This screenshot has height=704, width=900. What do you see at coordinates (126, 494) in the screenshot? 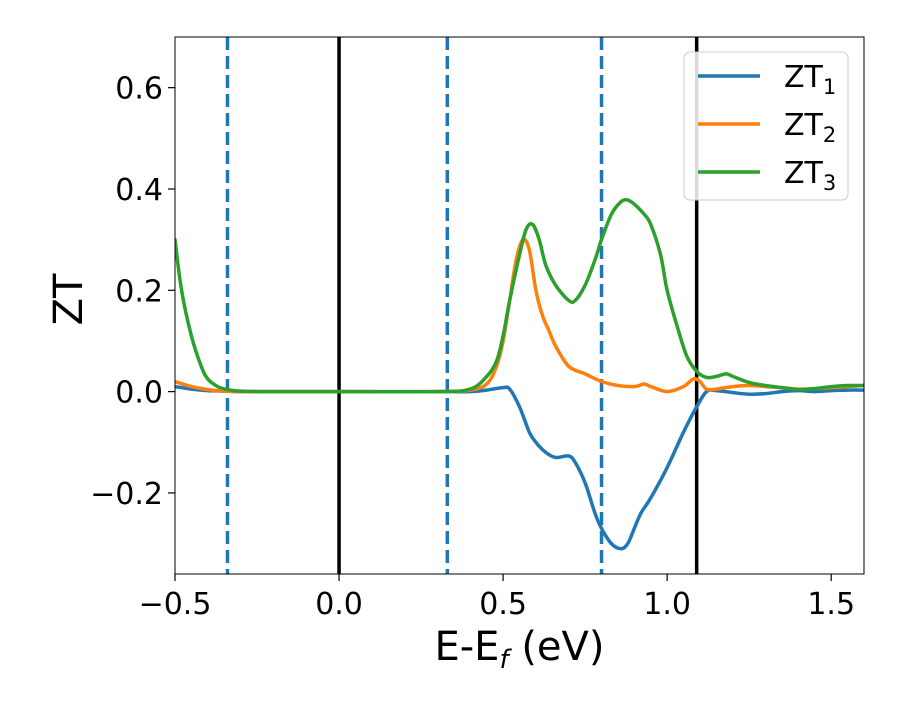
I see `y-tick-label: −0.2` at bounding box center [126, 494].